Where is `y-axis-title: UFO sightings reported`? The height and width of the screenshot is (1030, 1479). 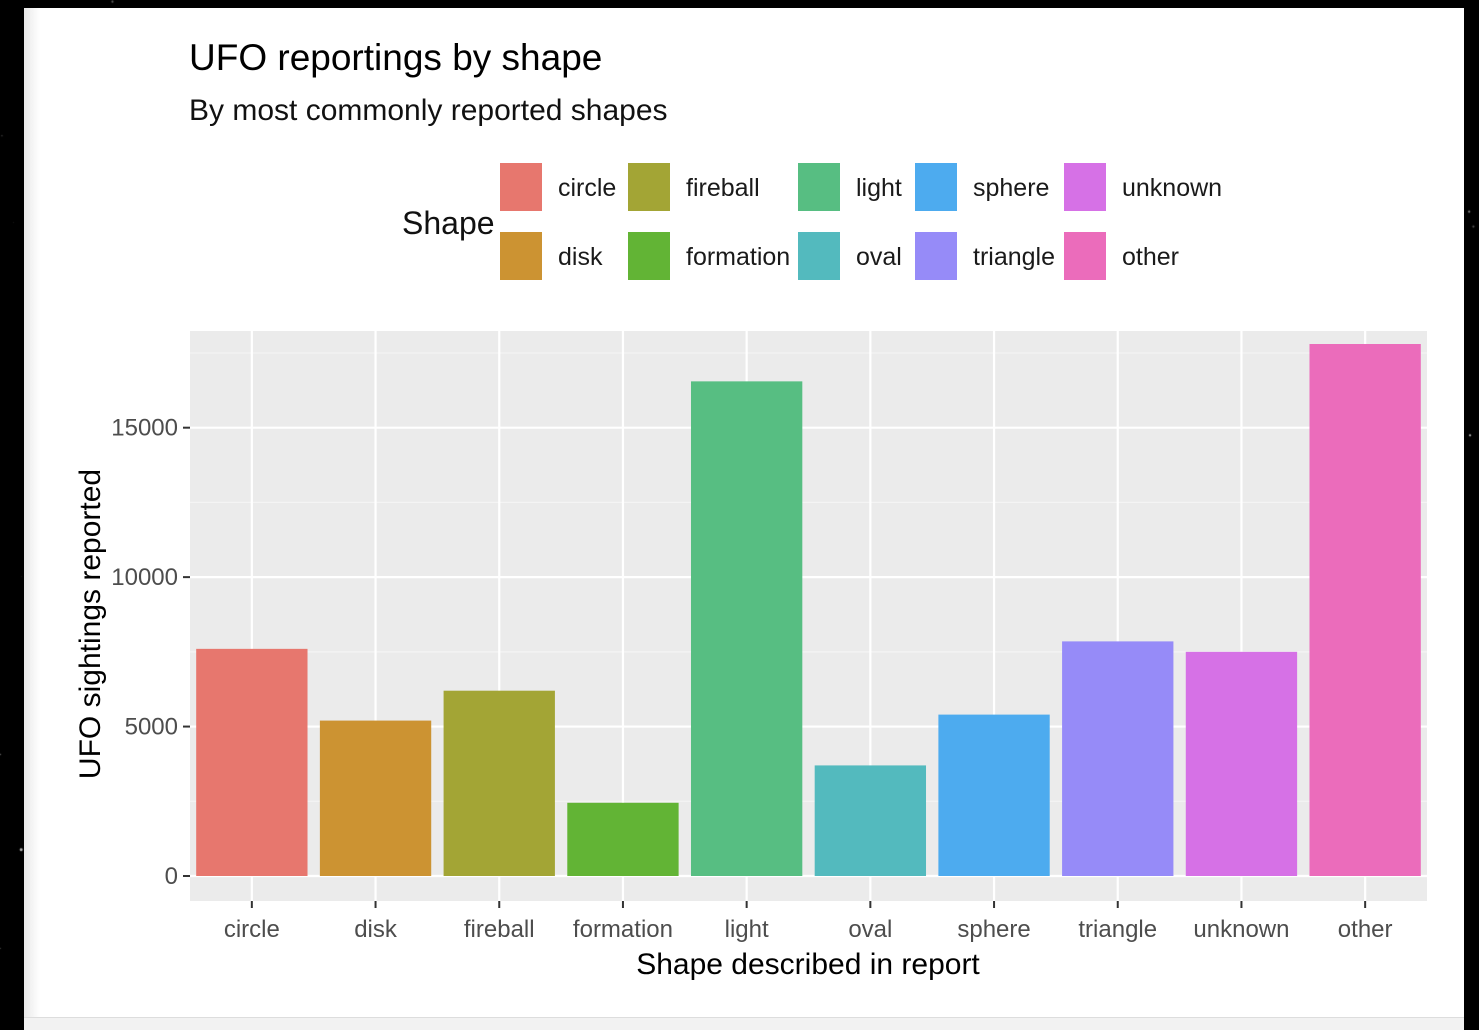 y-axis-title: UFO sightings reported is located at coordinates (90, 624).